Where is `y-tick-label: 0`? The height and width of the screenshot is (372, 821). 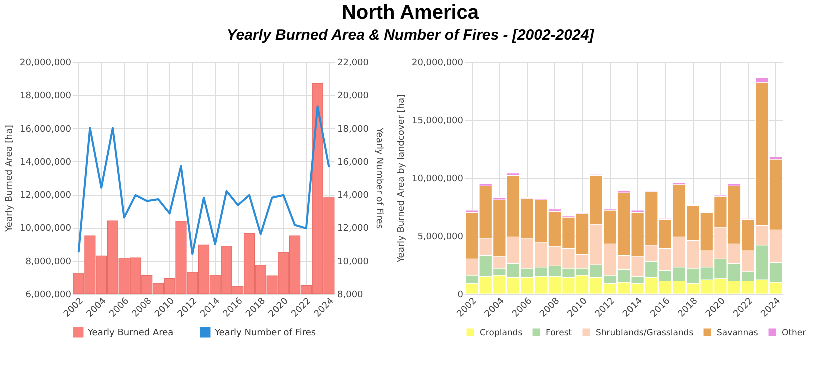
y-tick-label: 0 is located at coordinates (461, 295).